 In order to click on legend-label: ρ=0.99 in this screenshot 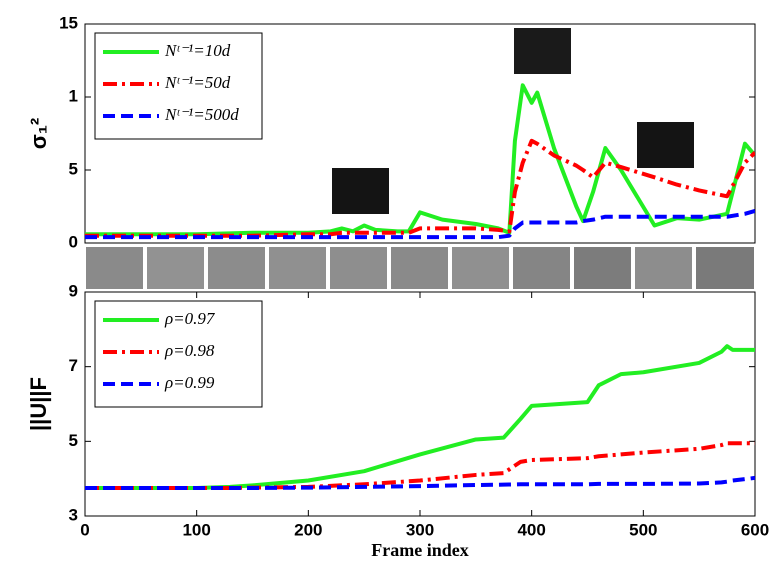, I will do `click(189, 382)`.